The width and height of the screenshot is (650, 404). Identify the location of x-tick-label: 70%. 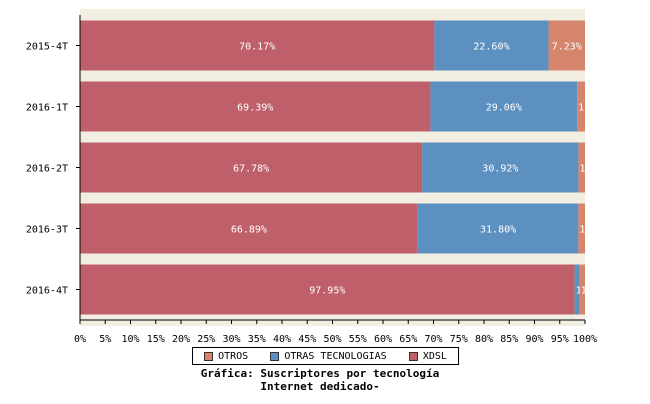
(433, 339).